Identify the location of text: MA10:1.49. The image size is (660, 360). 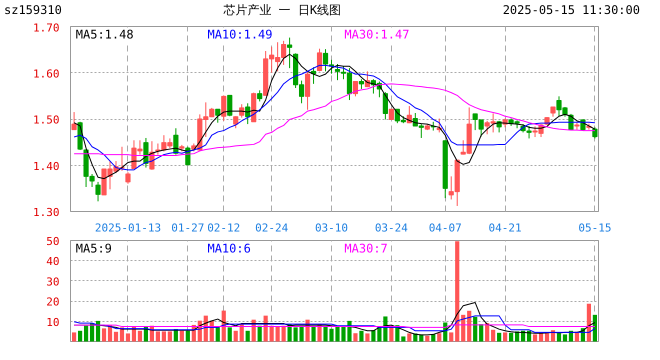
(239, 35).